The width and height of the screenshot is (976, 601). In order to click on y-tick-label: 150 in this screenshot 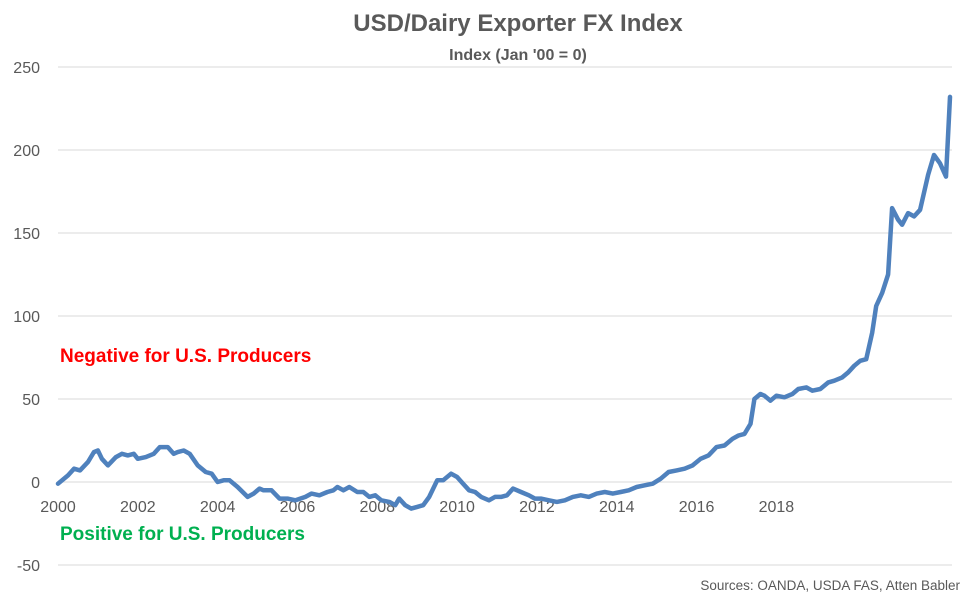, I will do `click(26, 234)`.